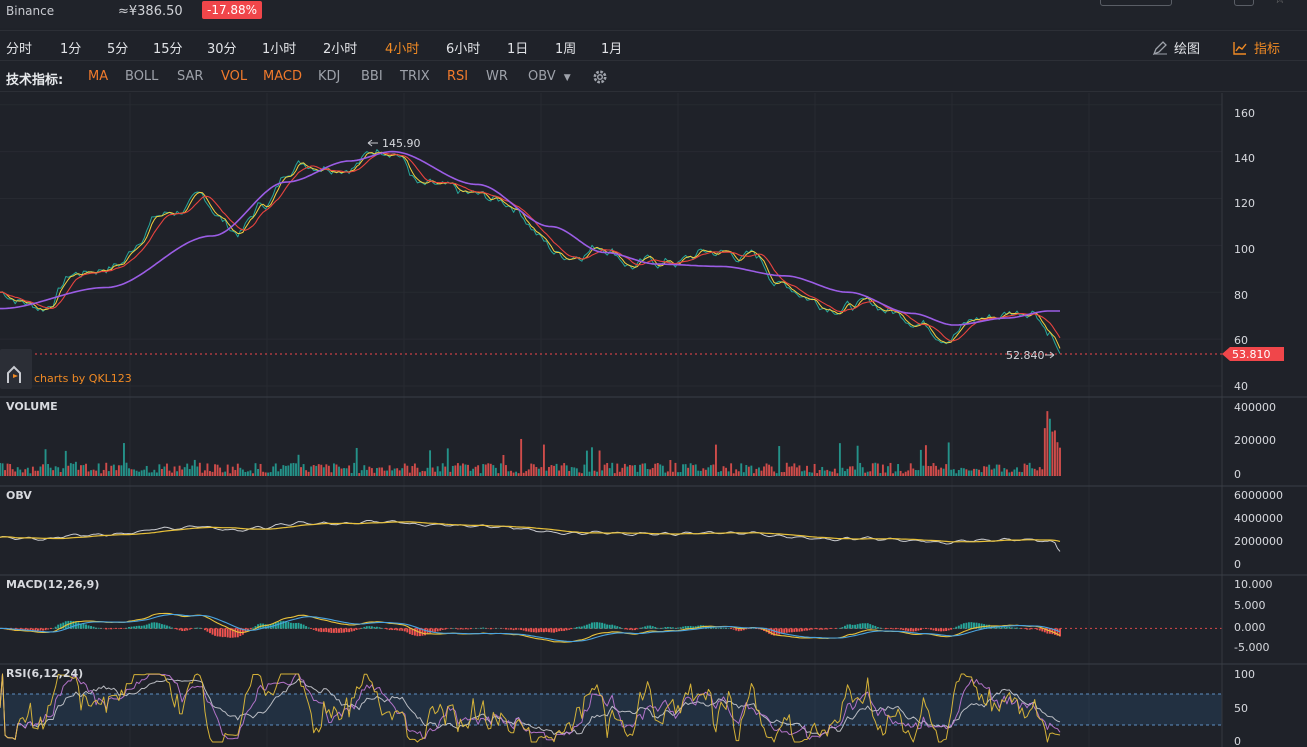 The height and width of the screenshot is (747, 1307). I want to click on macd-tick: 0.000, so click(1250, 627).